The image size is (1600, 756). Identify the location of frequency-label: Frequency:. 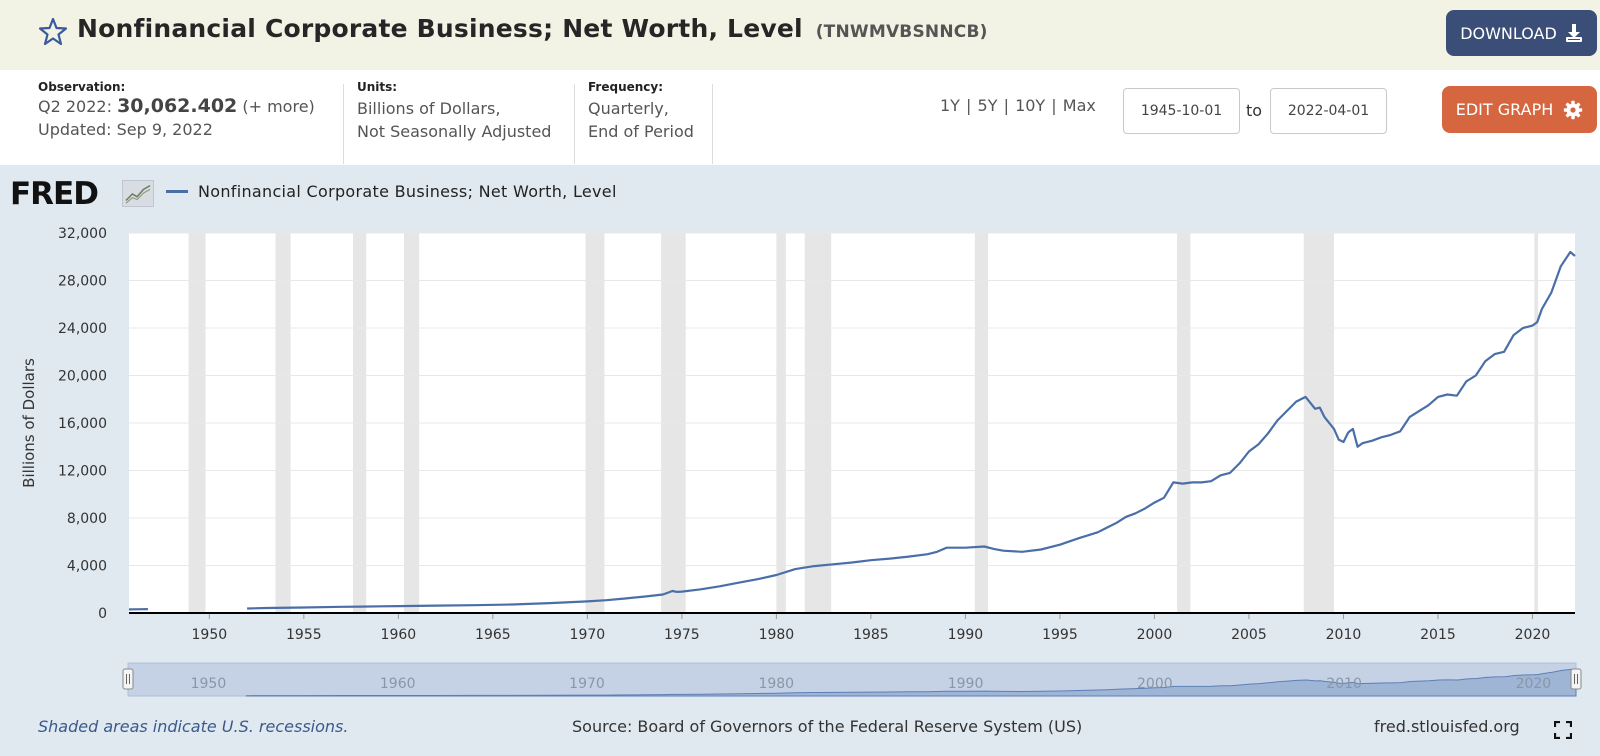
(626, 87).